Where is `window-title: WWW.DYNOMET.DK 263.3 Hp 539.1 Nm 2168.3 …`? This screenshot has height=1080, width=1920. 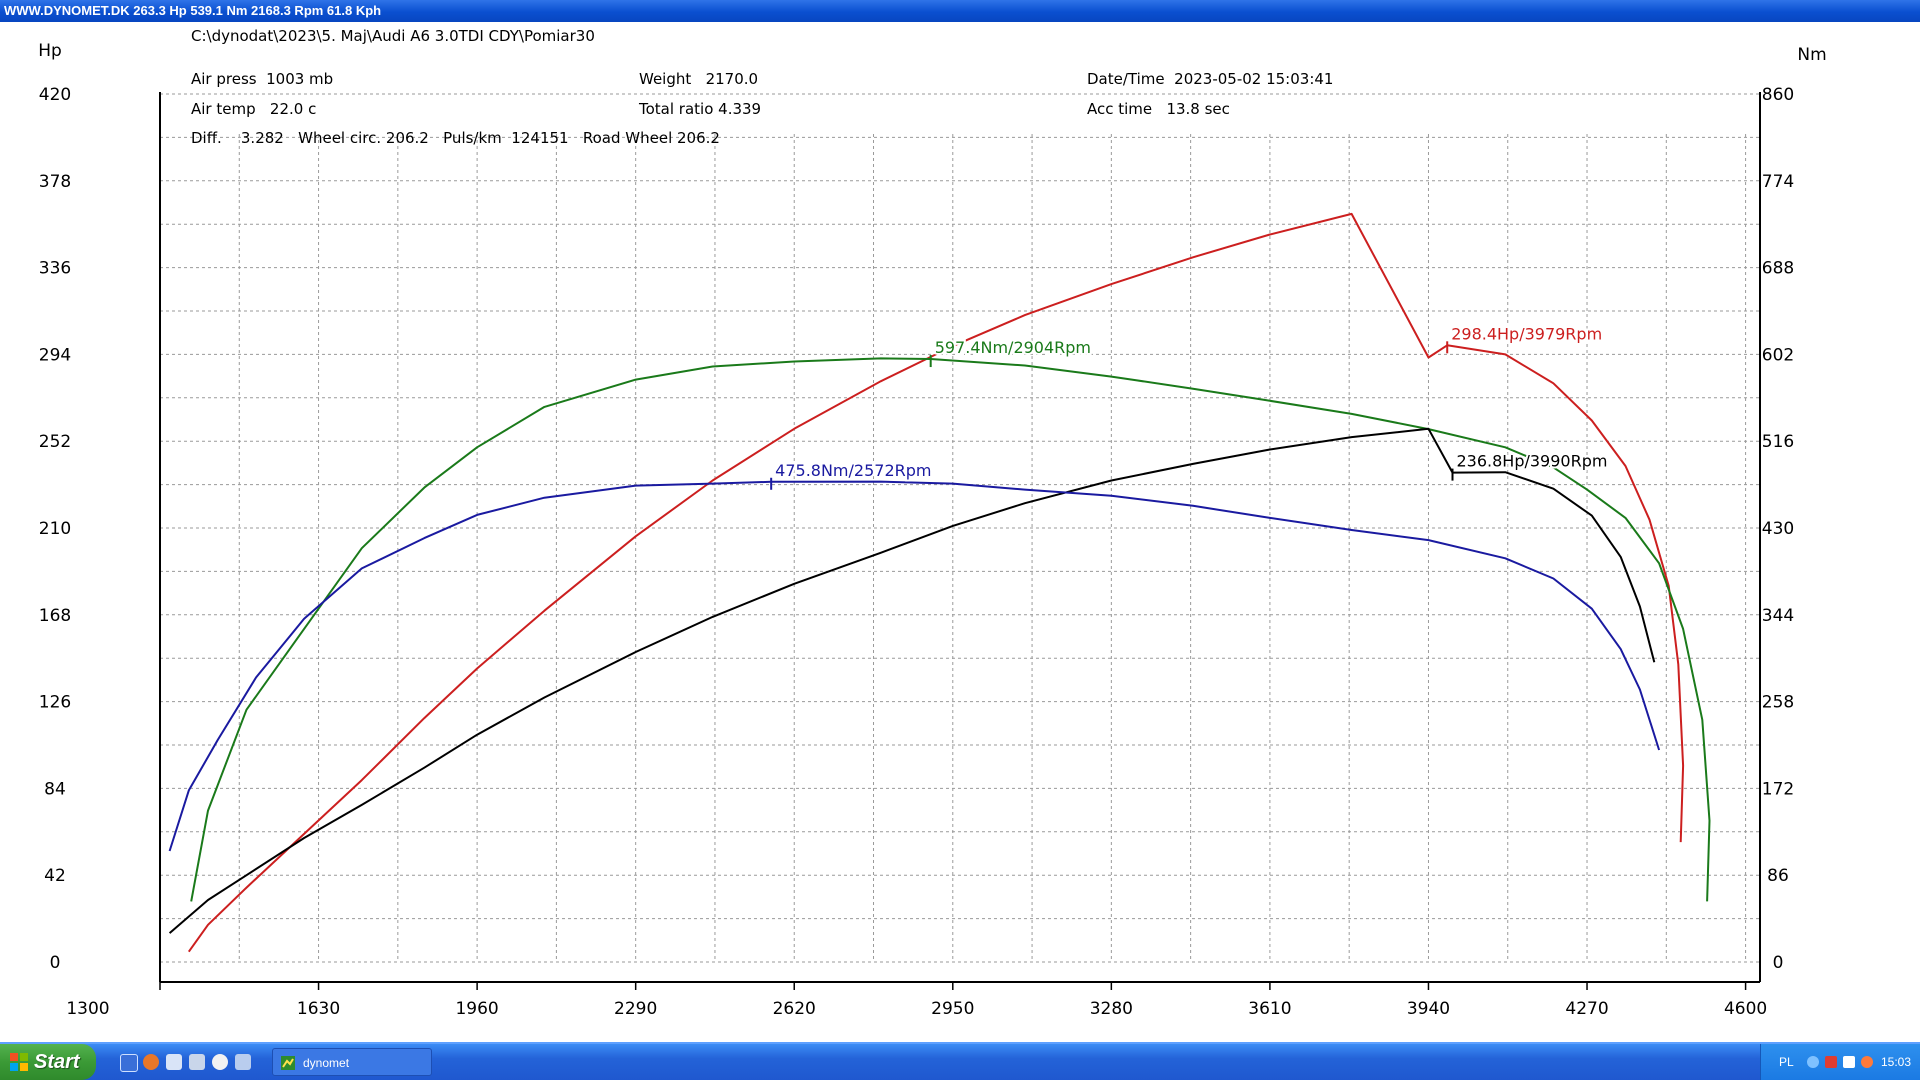 window-title: WWW.DYNOMET.DK 263.3 Hp 539.1 Nm 2168.3 … is located at coordinates (193, 10).